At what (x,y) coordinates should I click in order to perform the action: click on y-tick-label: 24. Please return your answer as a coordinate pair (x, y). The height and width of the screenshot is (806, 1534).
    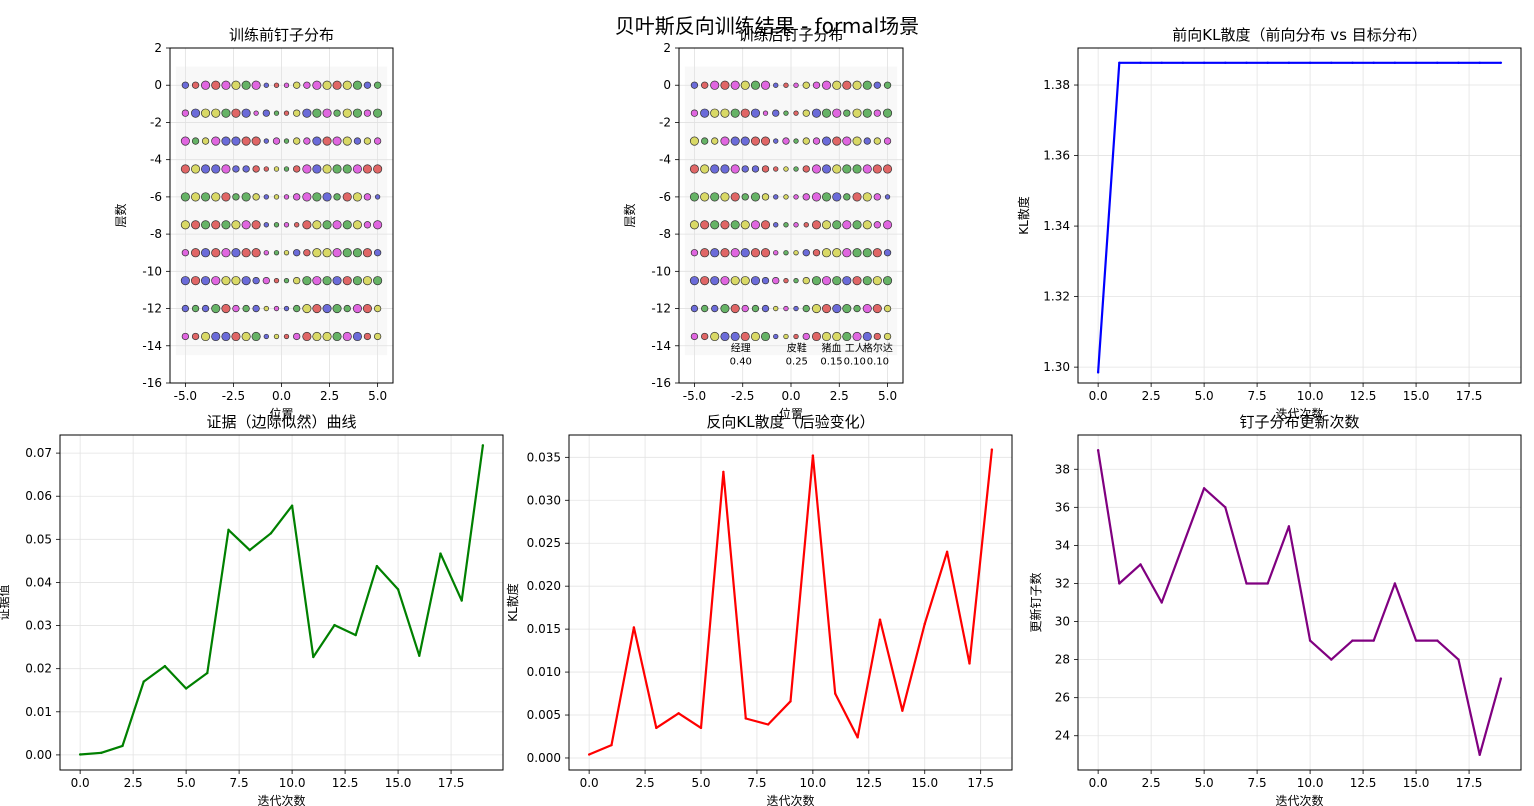
    Looking at the image, I should click on (1062, 736).